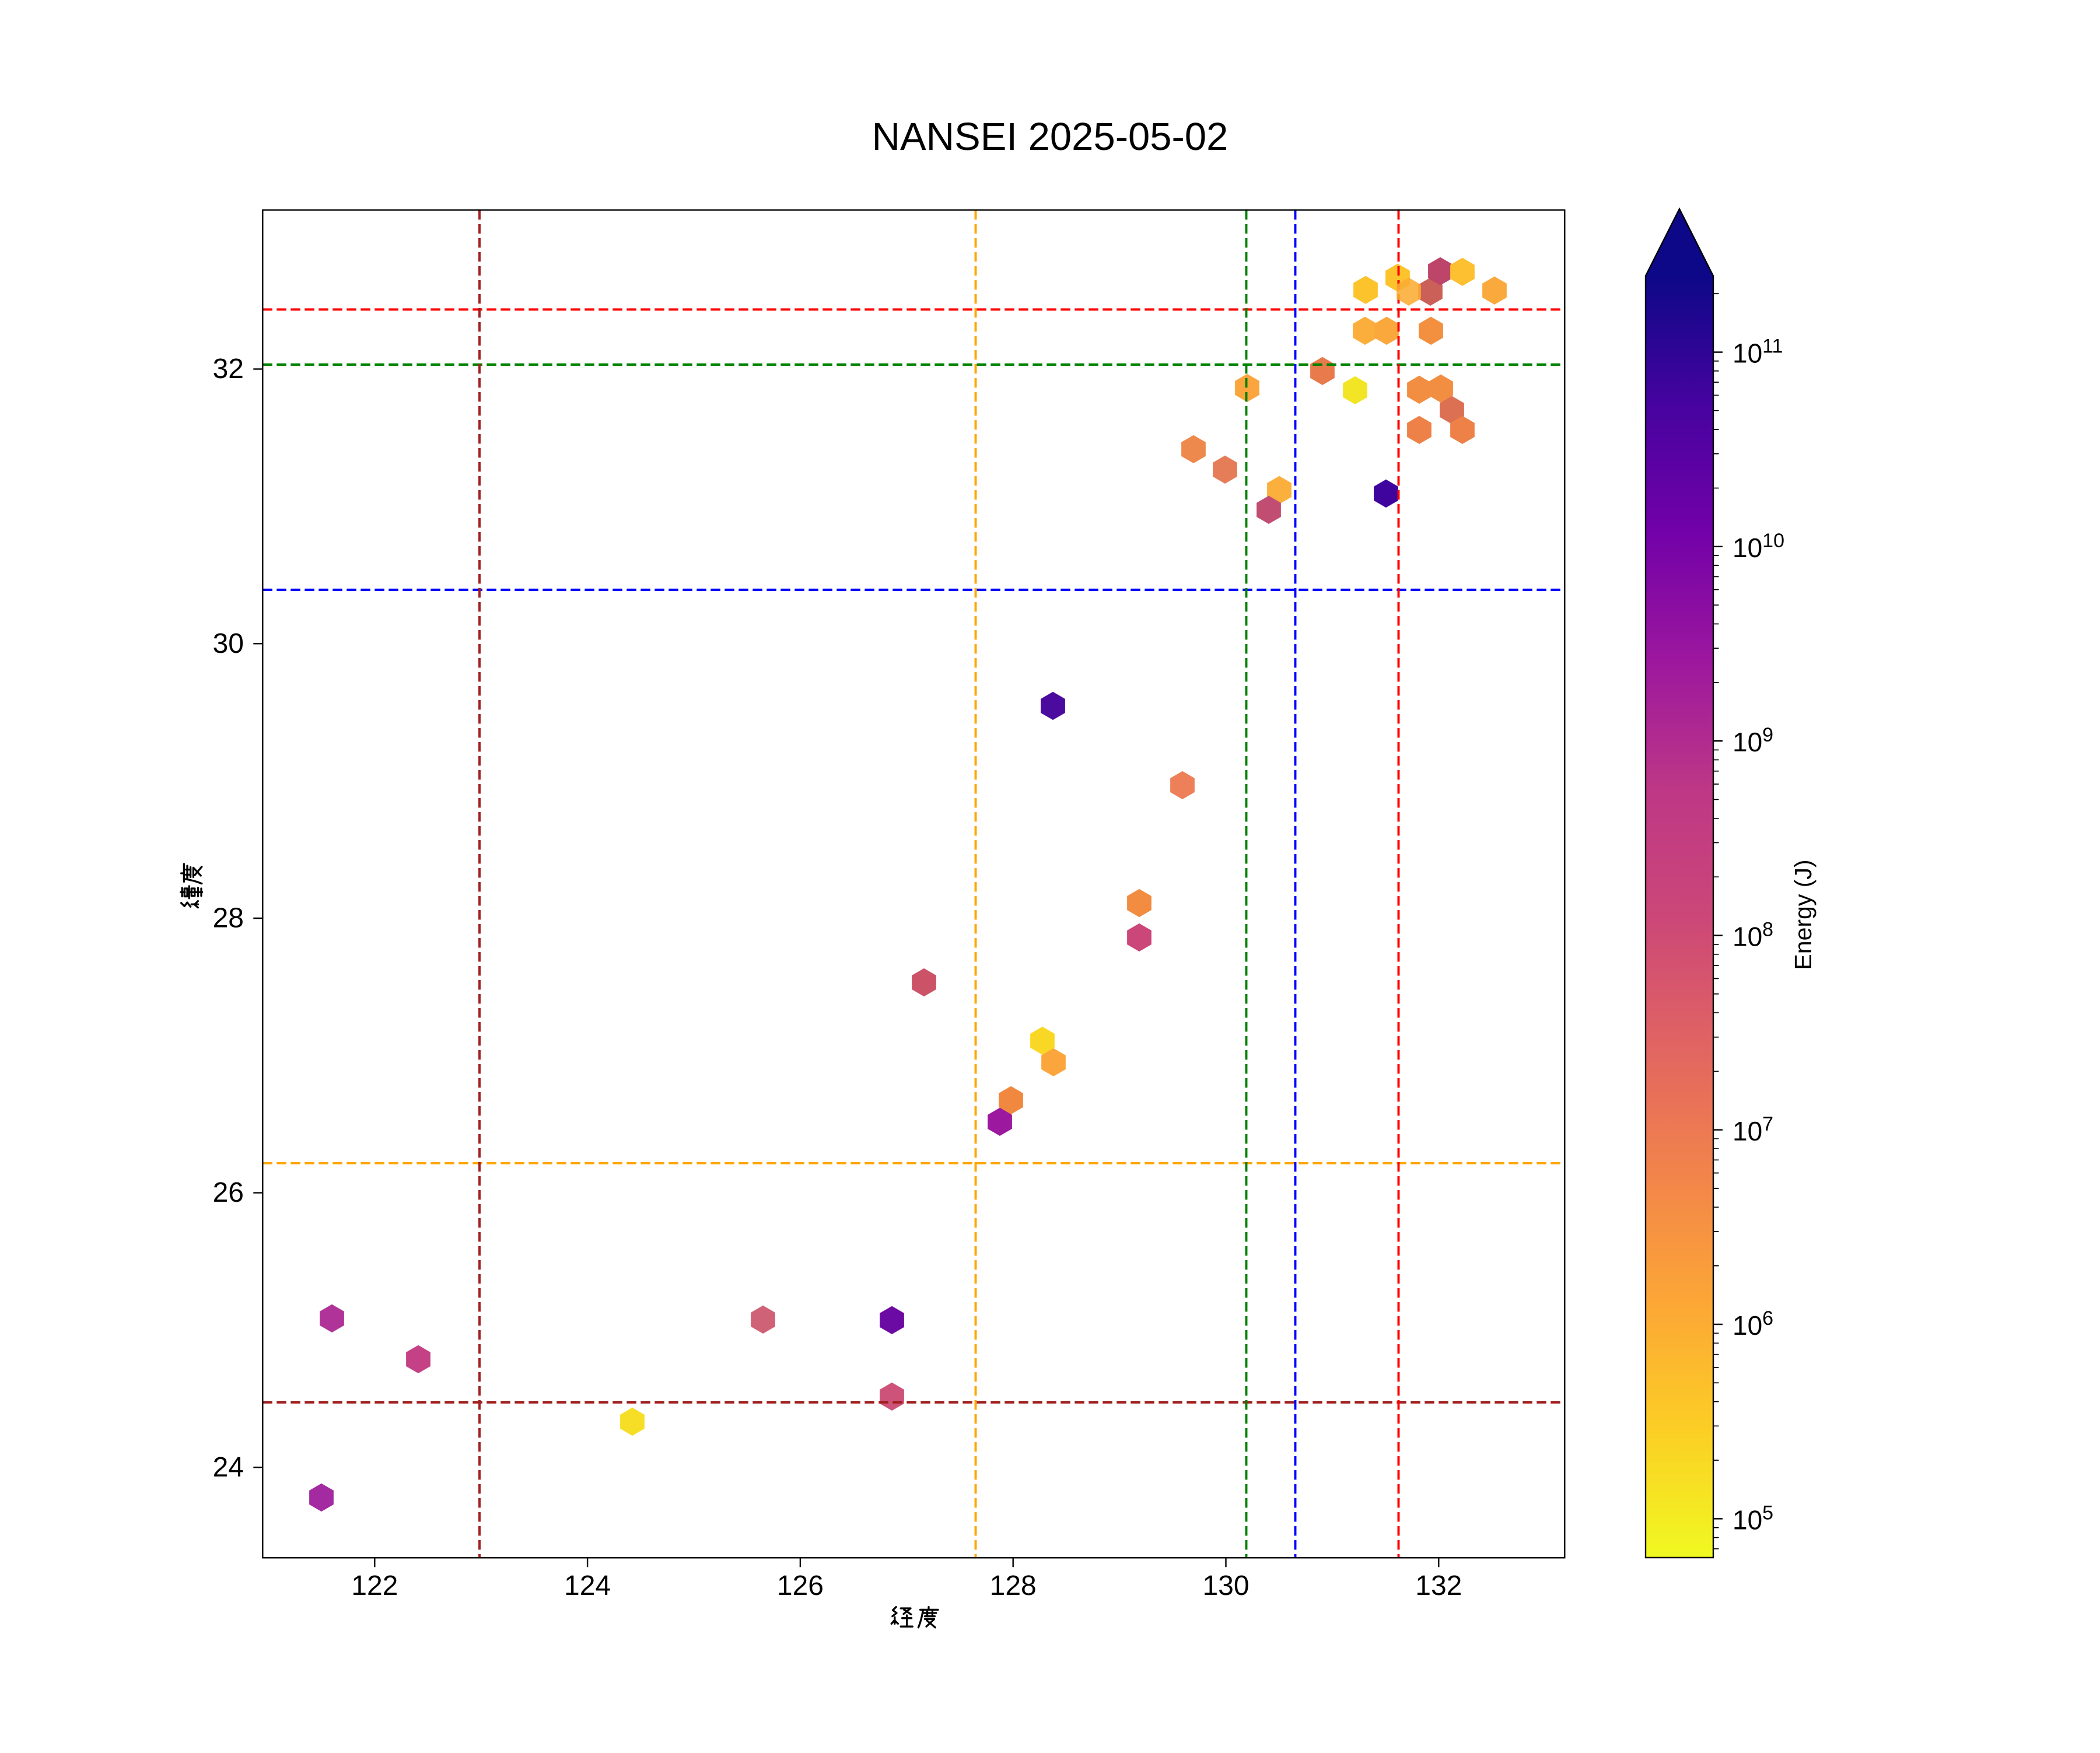  Describe the element at coordinates (1013, 1585) in the screenshot. I see `svg-text: 128` at that location.